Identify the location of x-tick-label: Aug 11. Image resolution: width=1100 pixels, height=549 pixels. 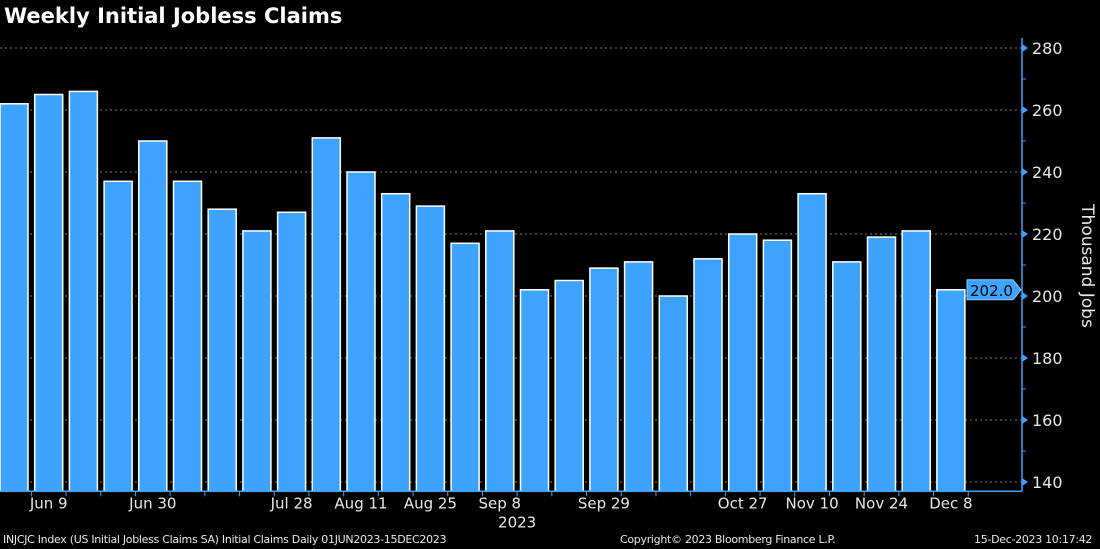
(360, 503).